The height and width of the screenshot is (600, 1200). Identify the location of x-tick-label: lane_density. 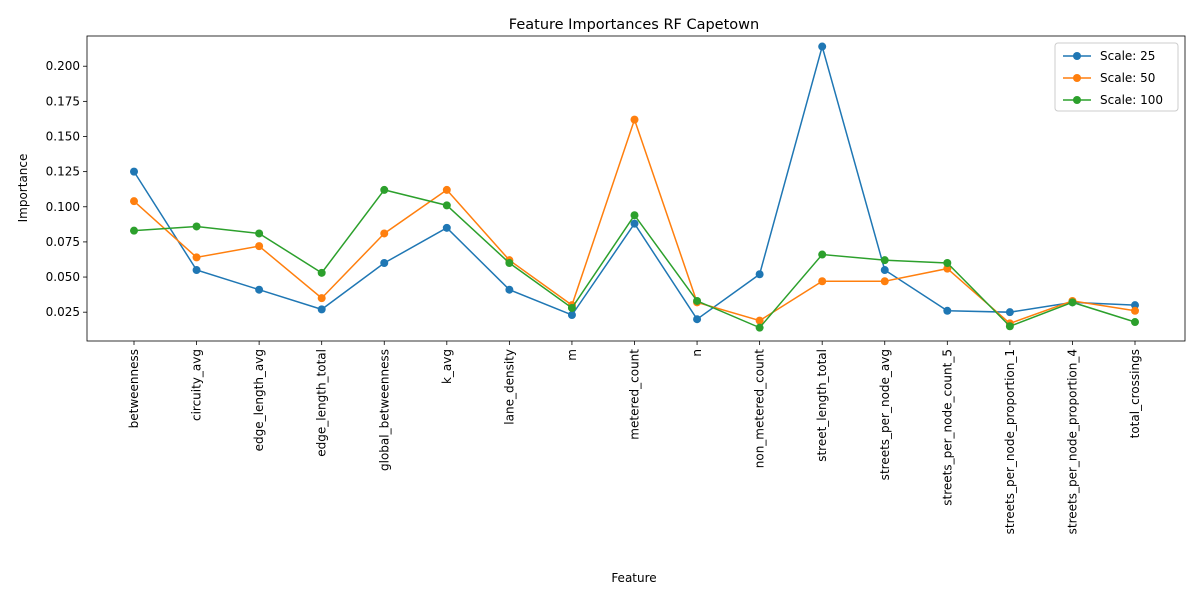
(509, 387).